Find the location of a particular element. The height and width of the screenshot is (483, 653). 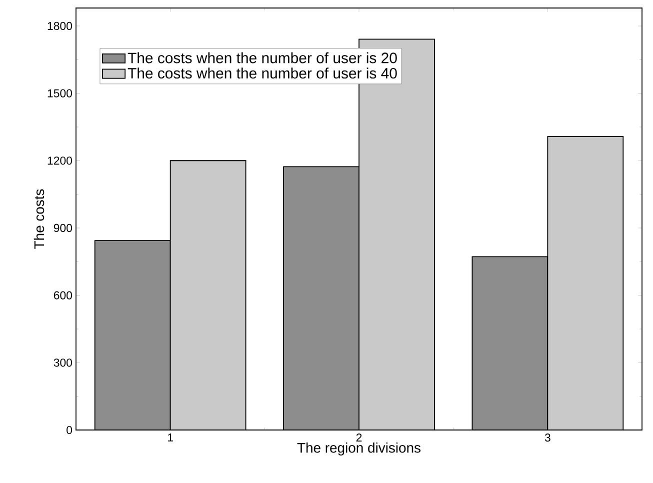

y-tick-label: 900 is located at coordinates (63, 228).